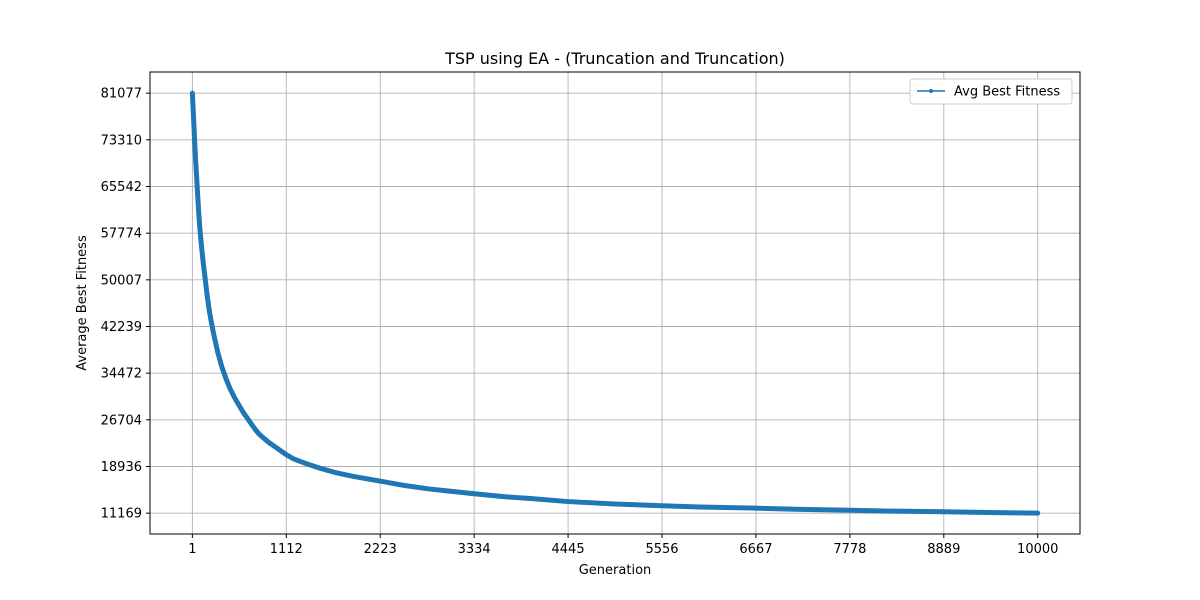  I want to click on x-tick-label: 3334, so click(474, 549).